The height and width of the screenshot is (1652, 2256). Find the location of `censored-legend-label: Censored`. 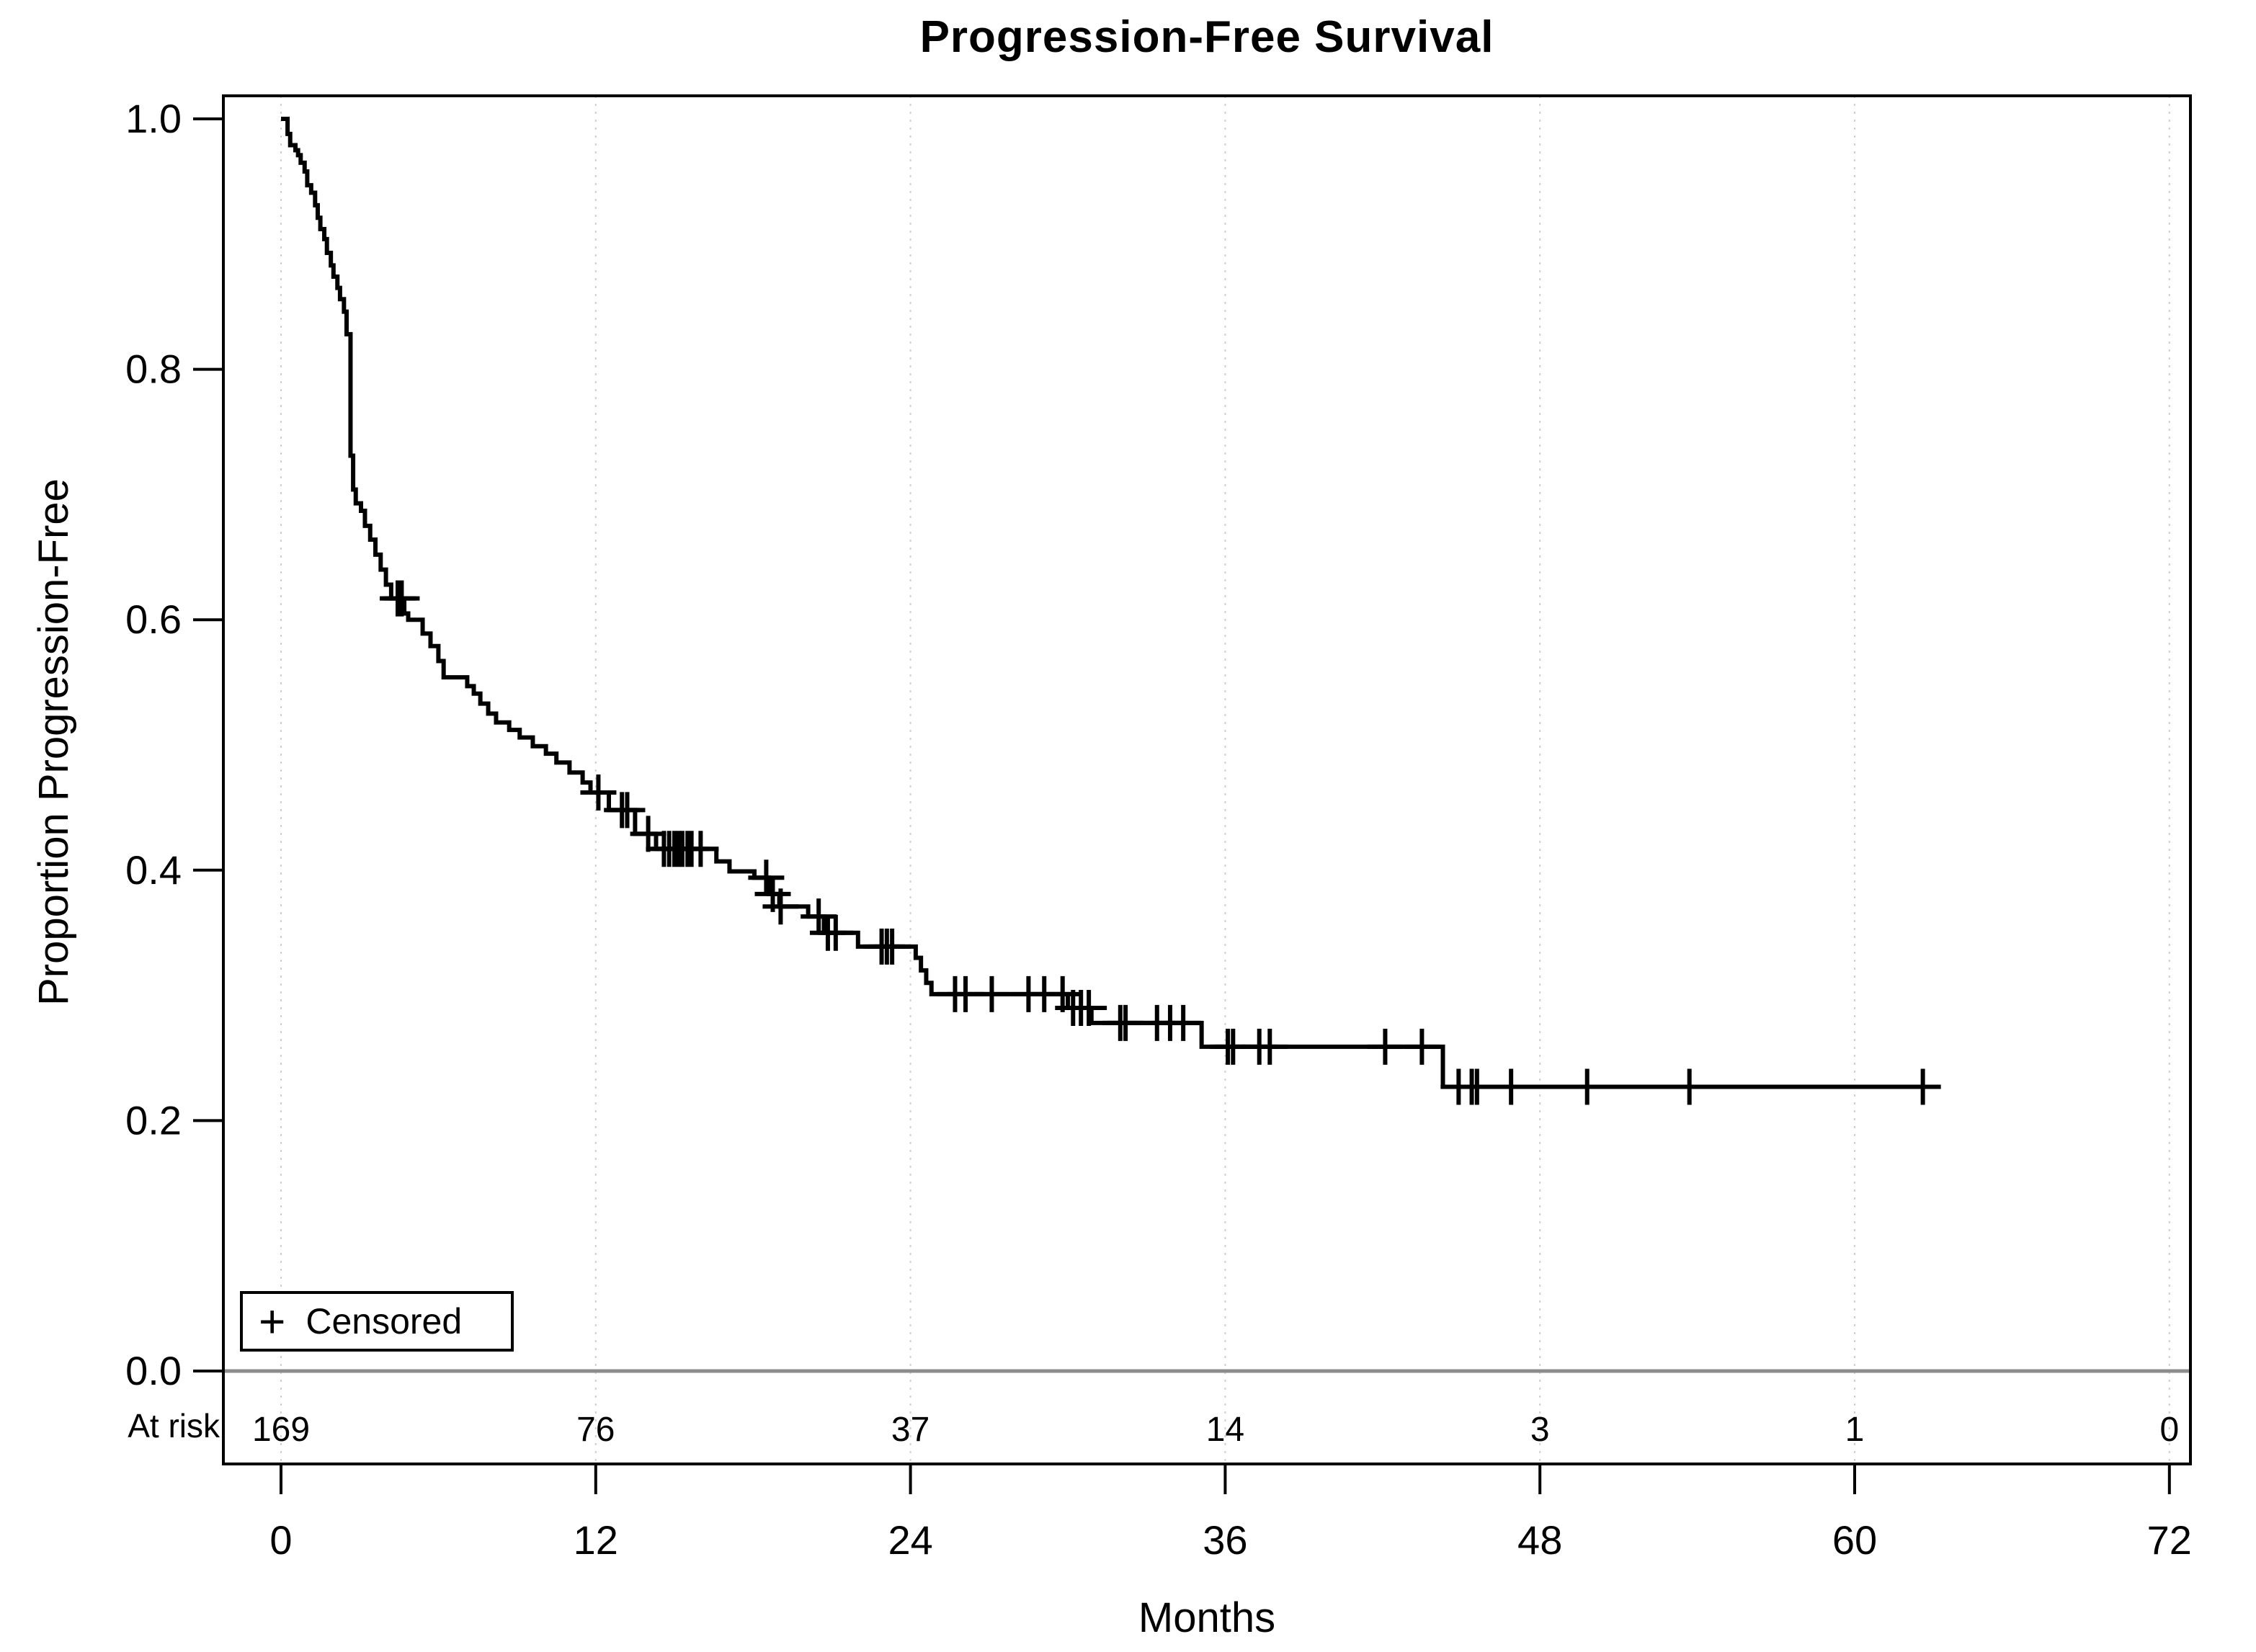

censored-legend-label: Censored is located at coordinates (385, 1321).